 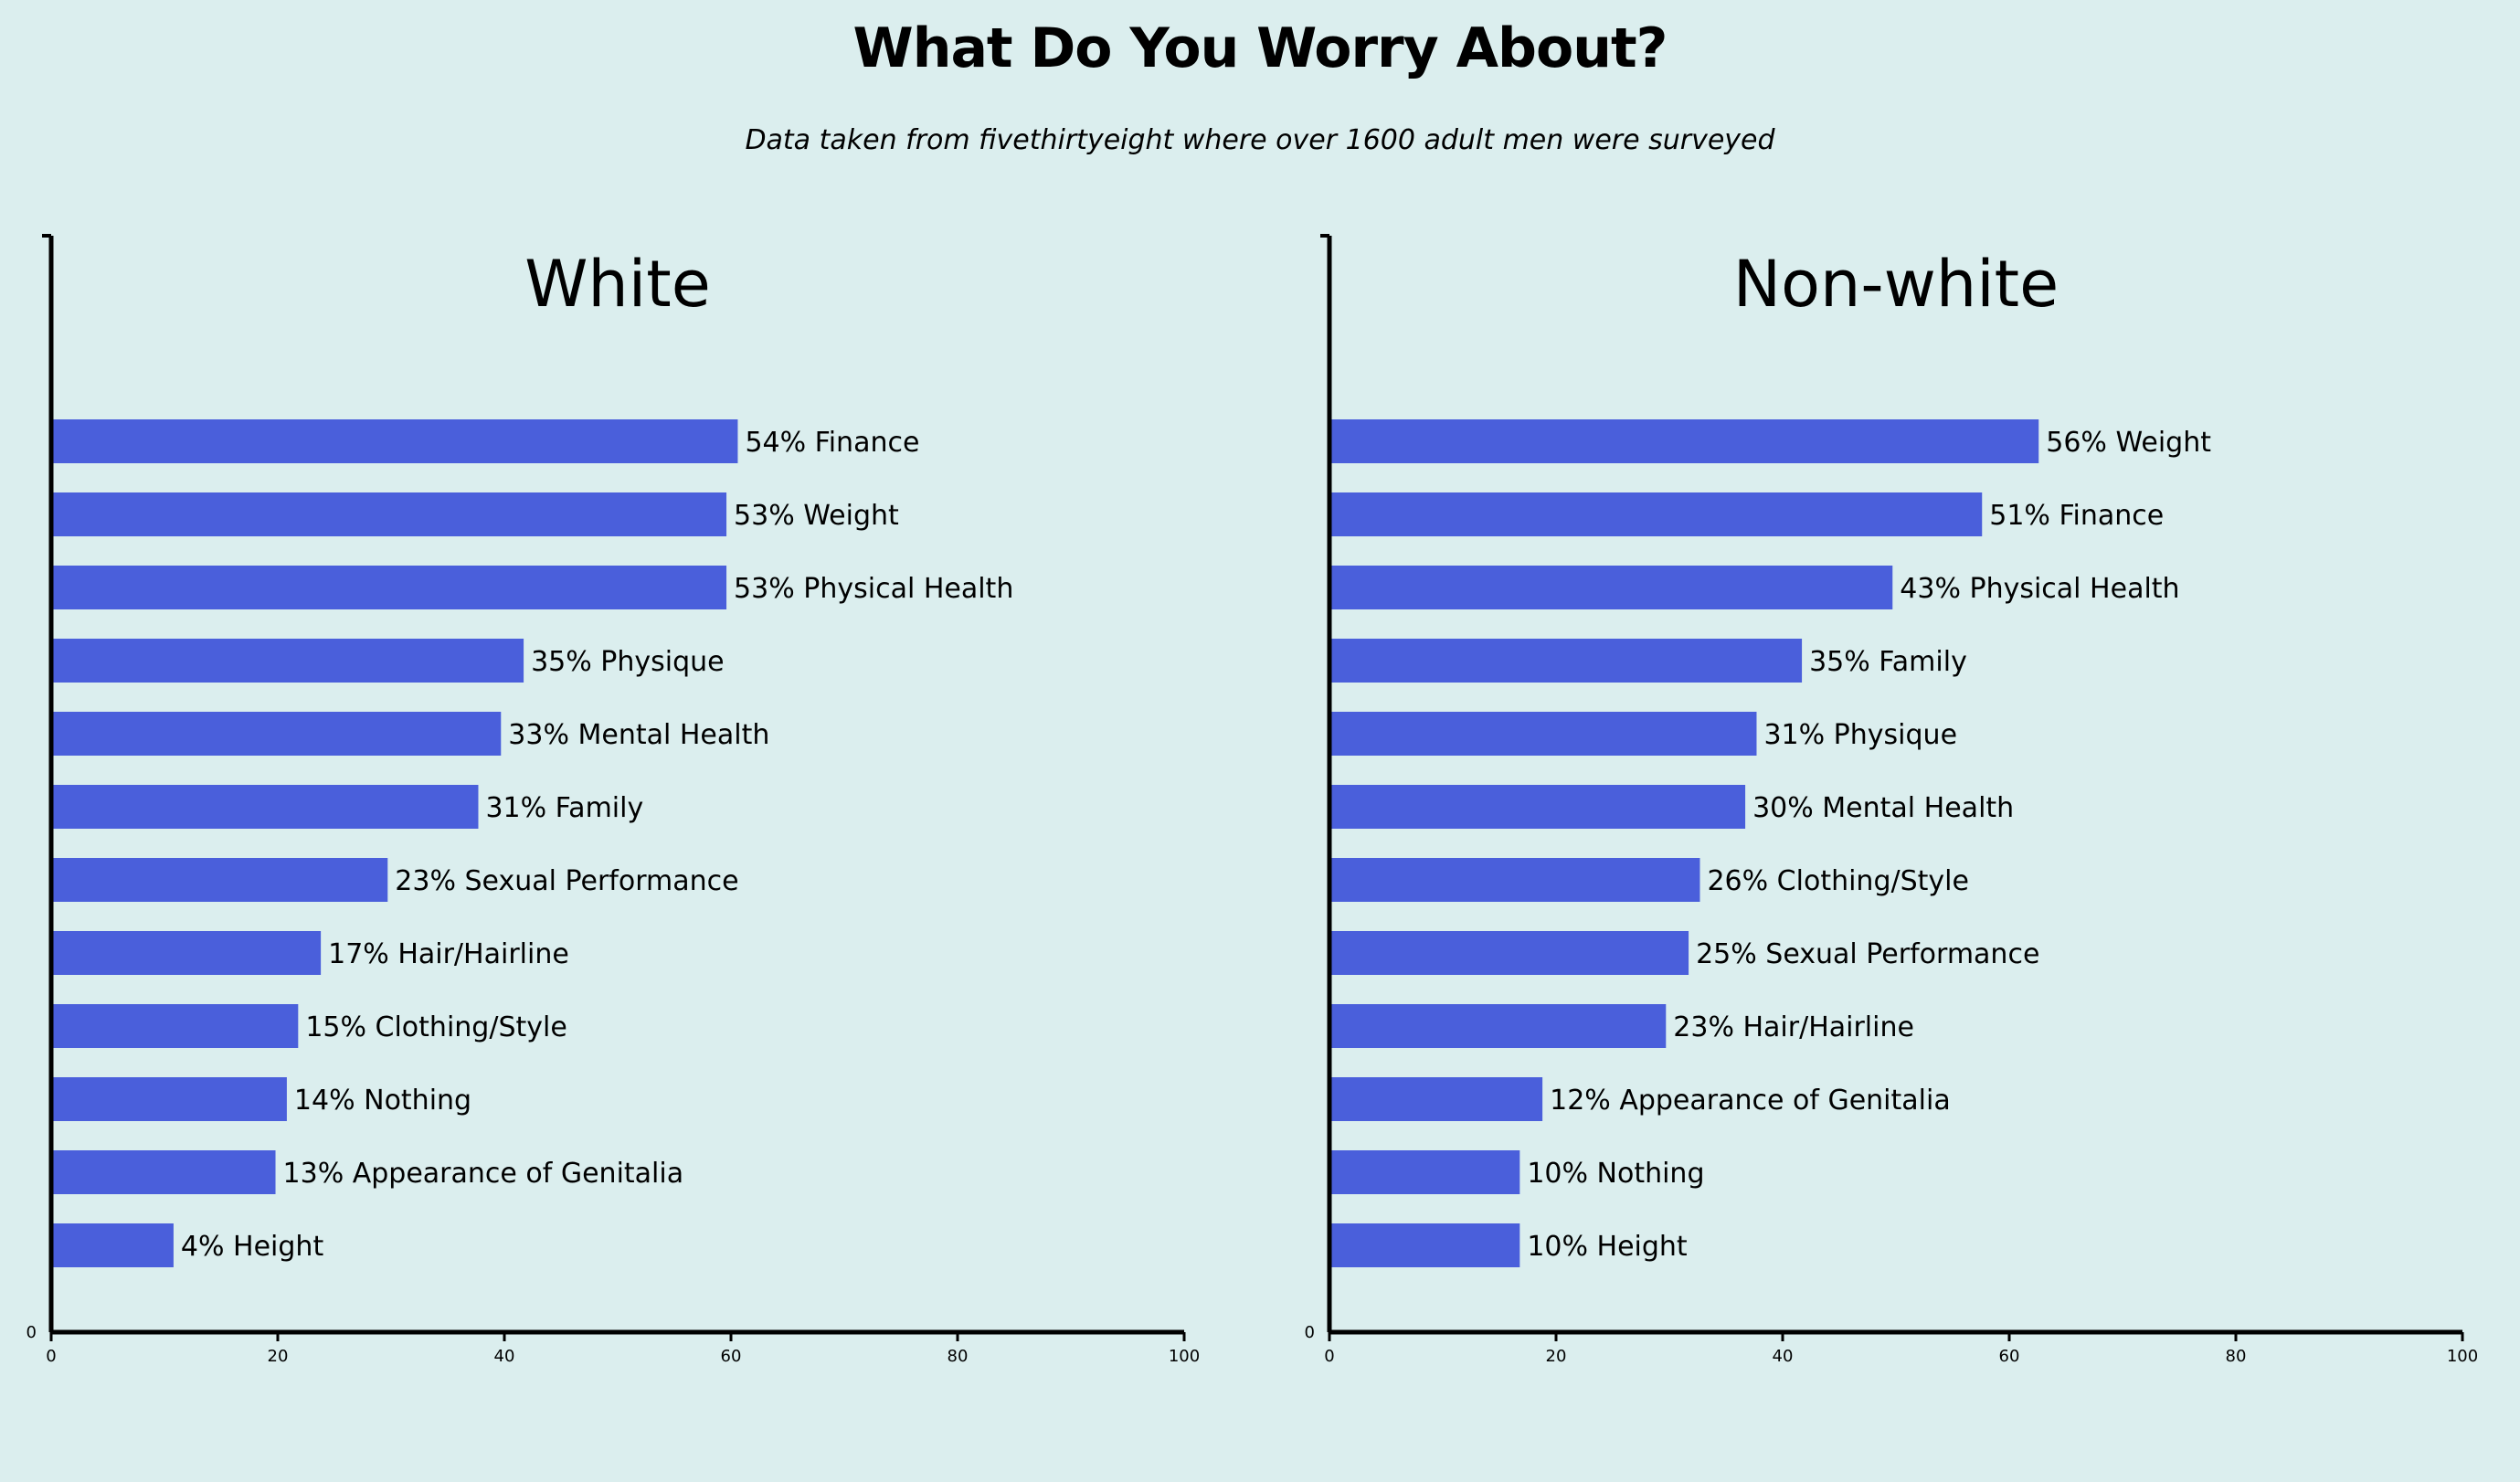 I want to click on bar-label: 33% Mental Health, so click(x=638, y=735).